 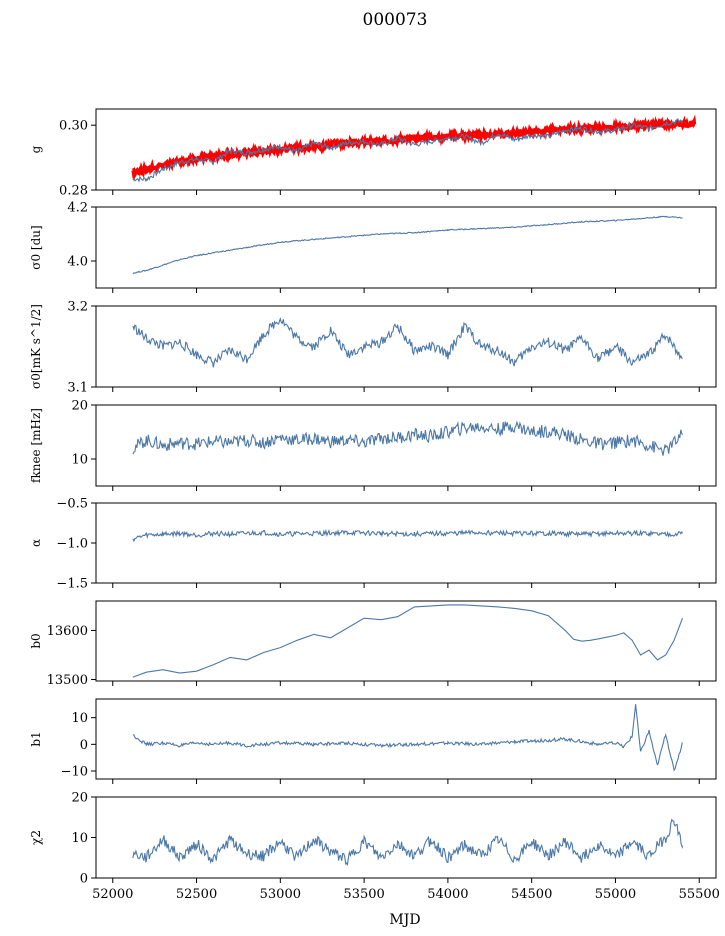 I want to click on y-tick-label: 3.2, so click(x=77, y=307).